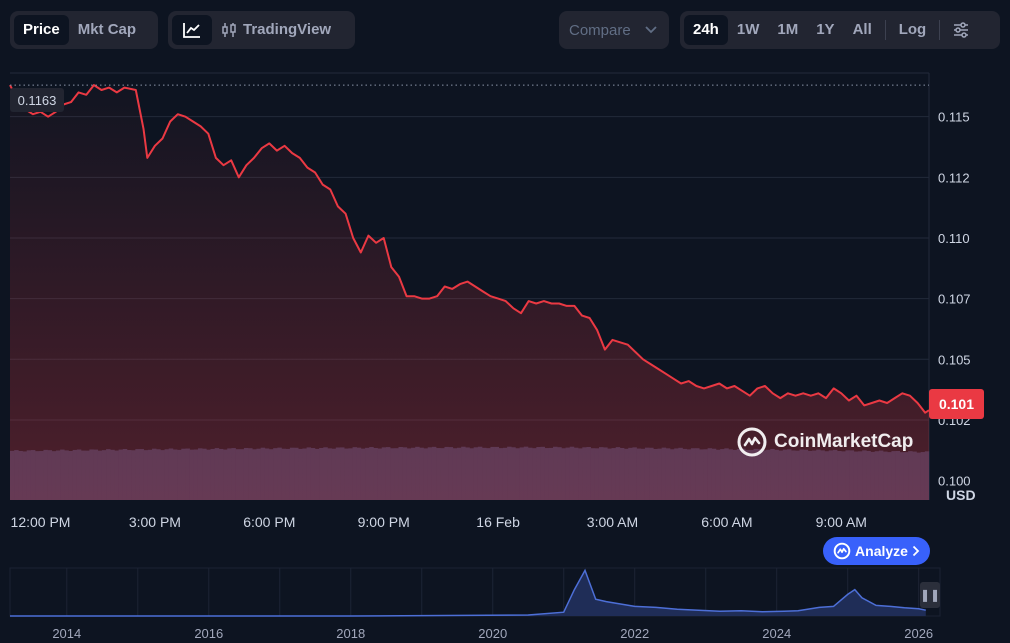 The image size is (1010, 643). What do you see at coordinates (726, 522) in the screenshot?
I see `x-tick-label: 6:00 AM` at bounding box center [726, 522].